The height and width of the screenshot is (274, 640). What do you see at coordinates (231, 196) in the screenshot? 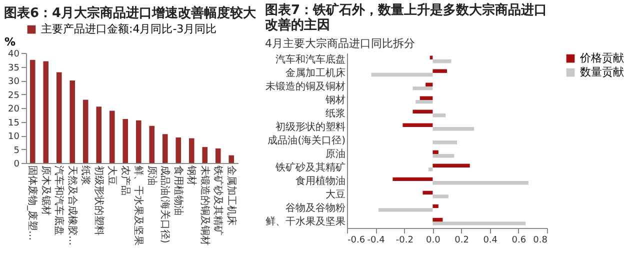
I see `x-tick-label: 金属加工机床` at bounding box center [231, 196].